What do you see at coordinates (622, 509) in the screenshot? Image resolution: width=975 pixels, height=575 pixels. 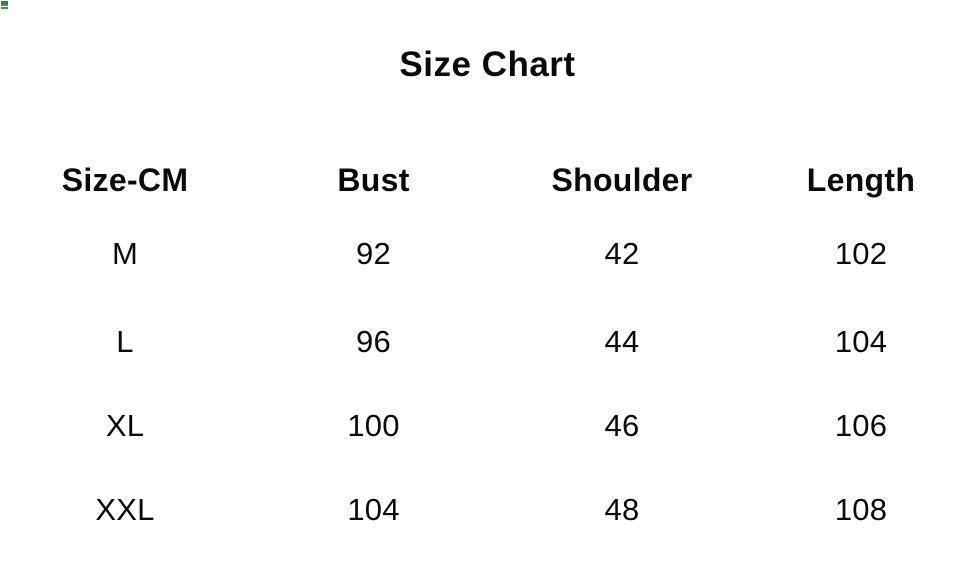 I see `cell-shoulder: 48` at bounding box center [622, 509].